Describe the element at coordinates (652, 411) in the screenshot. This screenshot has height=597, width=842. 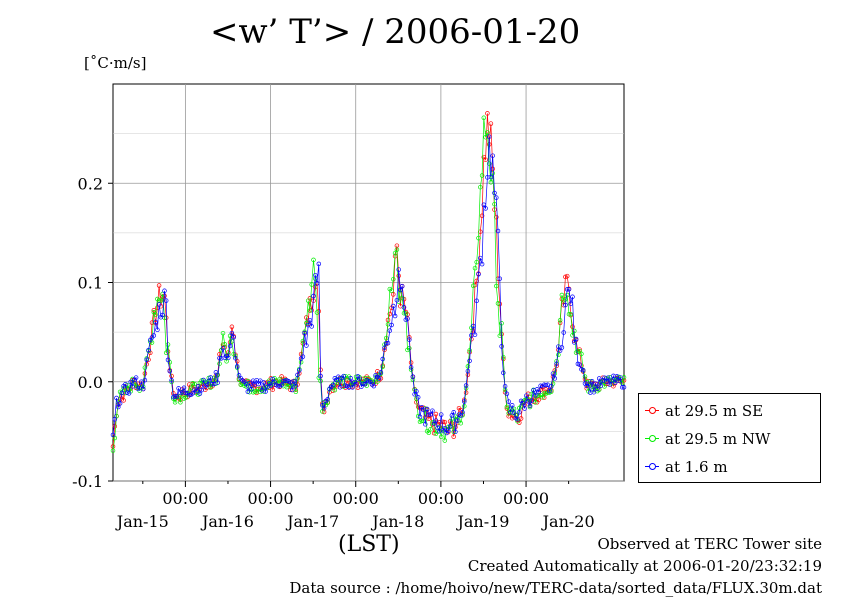
I see `legend-marker-se` at that location.